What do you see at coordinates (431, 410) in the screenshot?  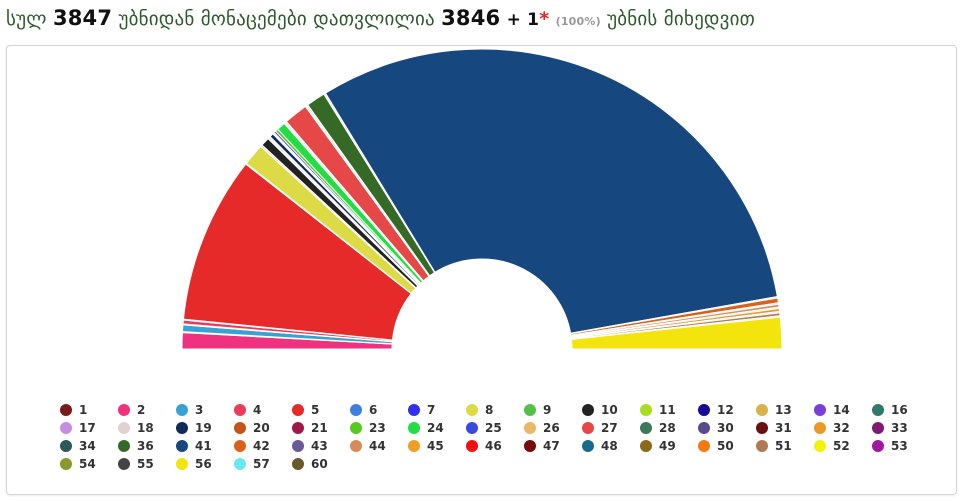 I see `legend-label: 7` at bounding box center [431, 410].